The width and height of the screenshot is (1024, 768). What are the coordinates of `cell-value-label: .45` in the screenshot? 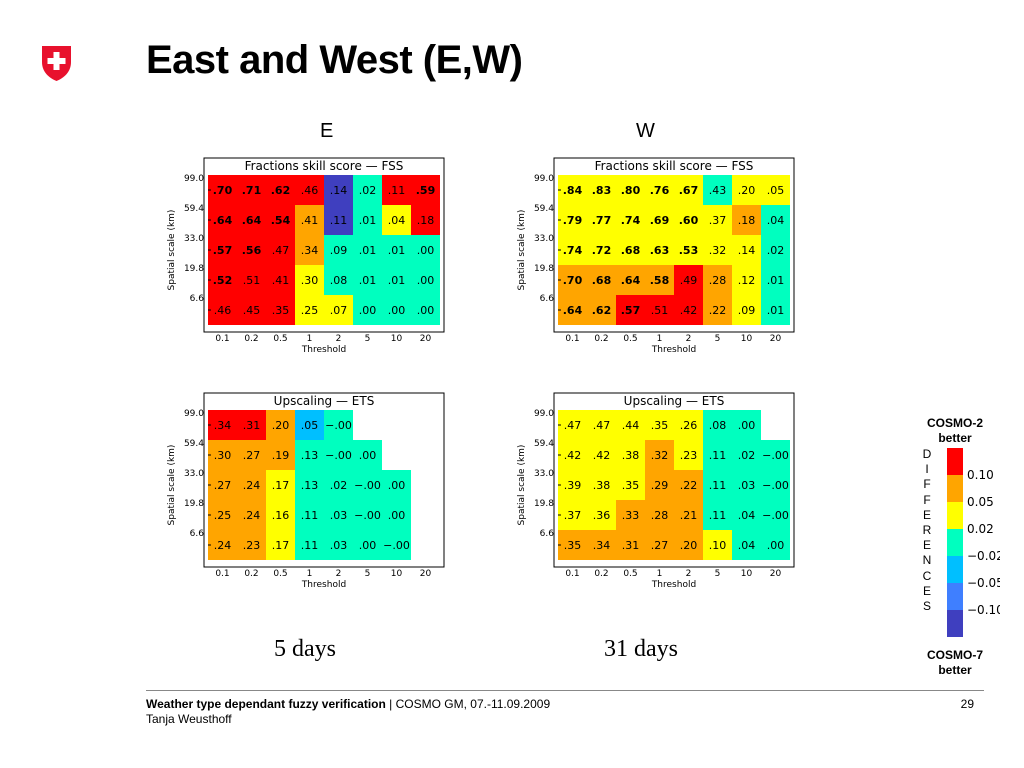 It's located at (252, 310).